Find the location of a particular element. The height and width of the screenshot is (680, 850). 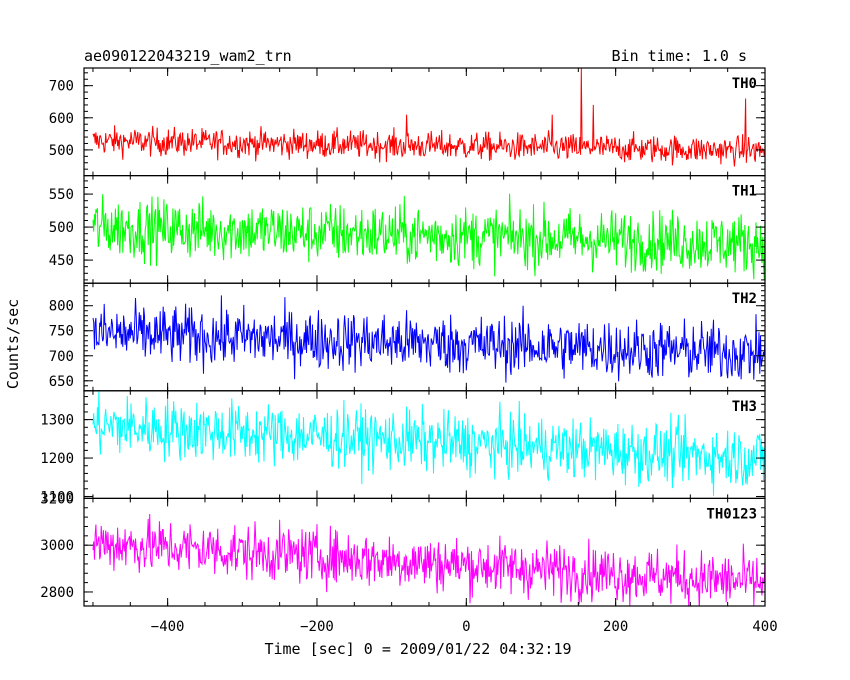

y-tick-label: 3000 is located at coordinates (57, 546).